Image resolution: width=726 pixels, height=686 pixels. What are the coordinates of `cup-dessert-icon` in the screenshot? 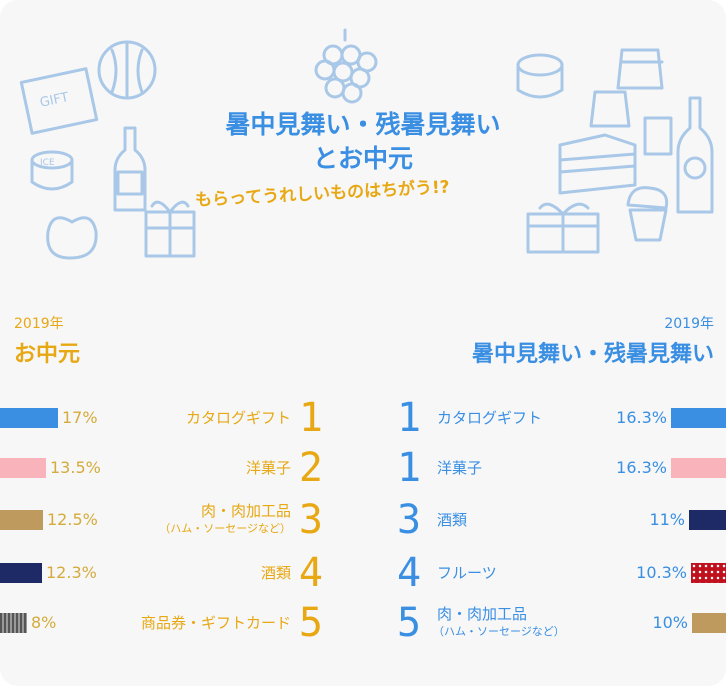 It's located at (540, 76).